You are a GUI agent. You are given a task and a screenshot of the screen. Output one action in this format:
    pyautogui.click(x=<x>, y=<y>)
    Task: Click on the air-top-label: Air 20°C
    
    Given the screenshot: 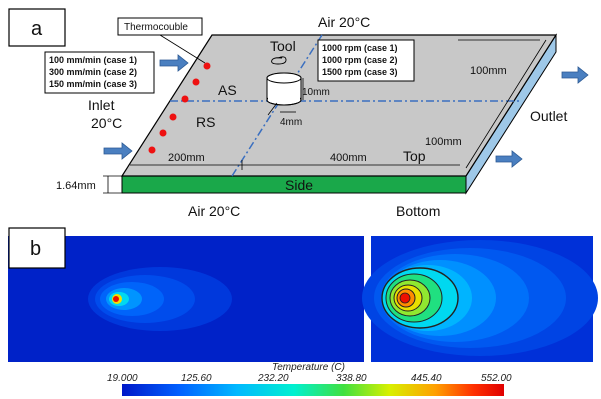 What is the action you would take?
    pyautogui.click(x=344, y=22)
    